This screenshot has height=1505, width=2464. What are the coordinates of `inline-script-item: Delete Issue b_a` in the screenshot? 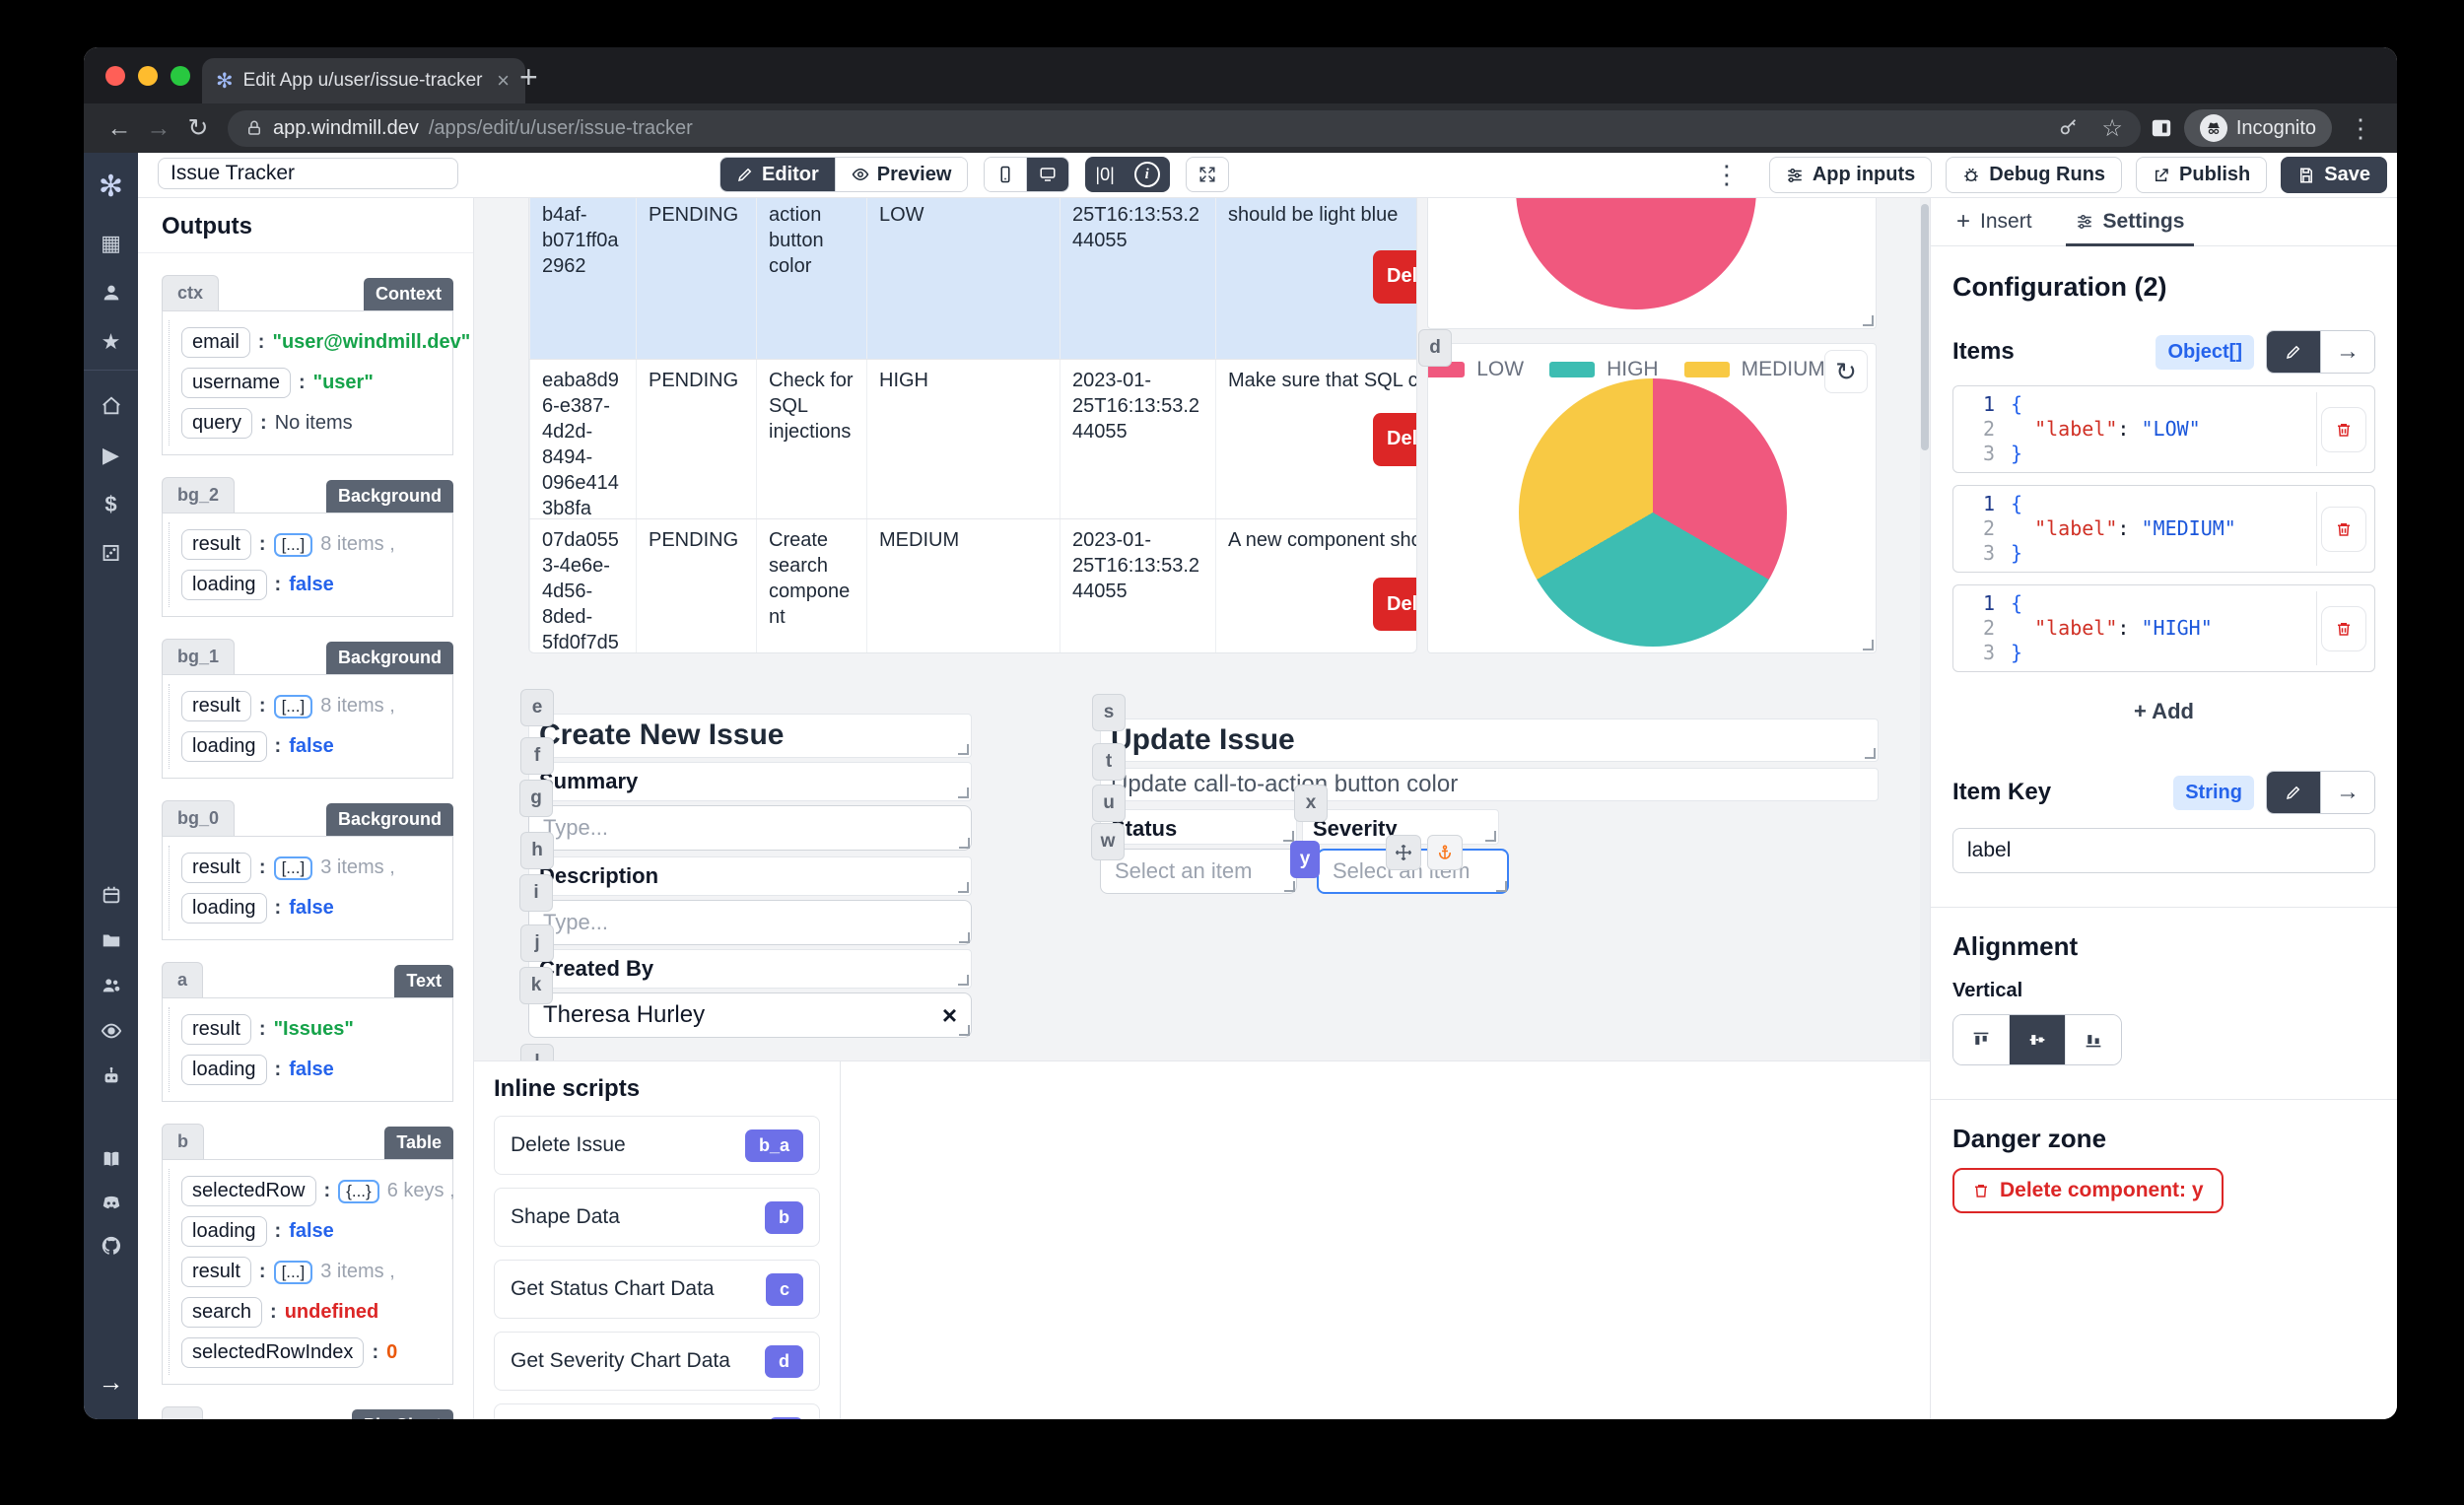 It's located at (657, 1145).